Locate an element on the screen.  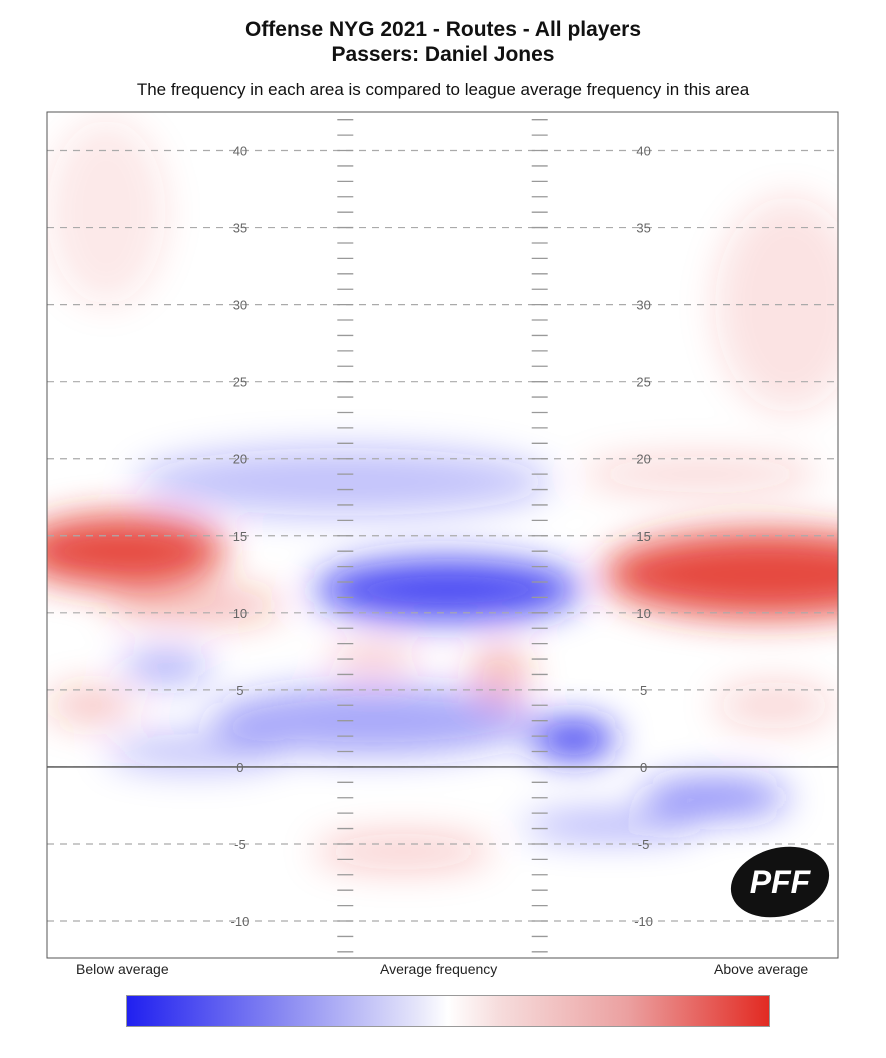
colorbar-mid-label: Average frequency is located at coordinates (439, 969).